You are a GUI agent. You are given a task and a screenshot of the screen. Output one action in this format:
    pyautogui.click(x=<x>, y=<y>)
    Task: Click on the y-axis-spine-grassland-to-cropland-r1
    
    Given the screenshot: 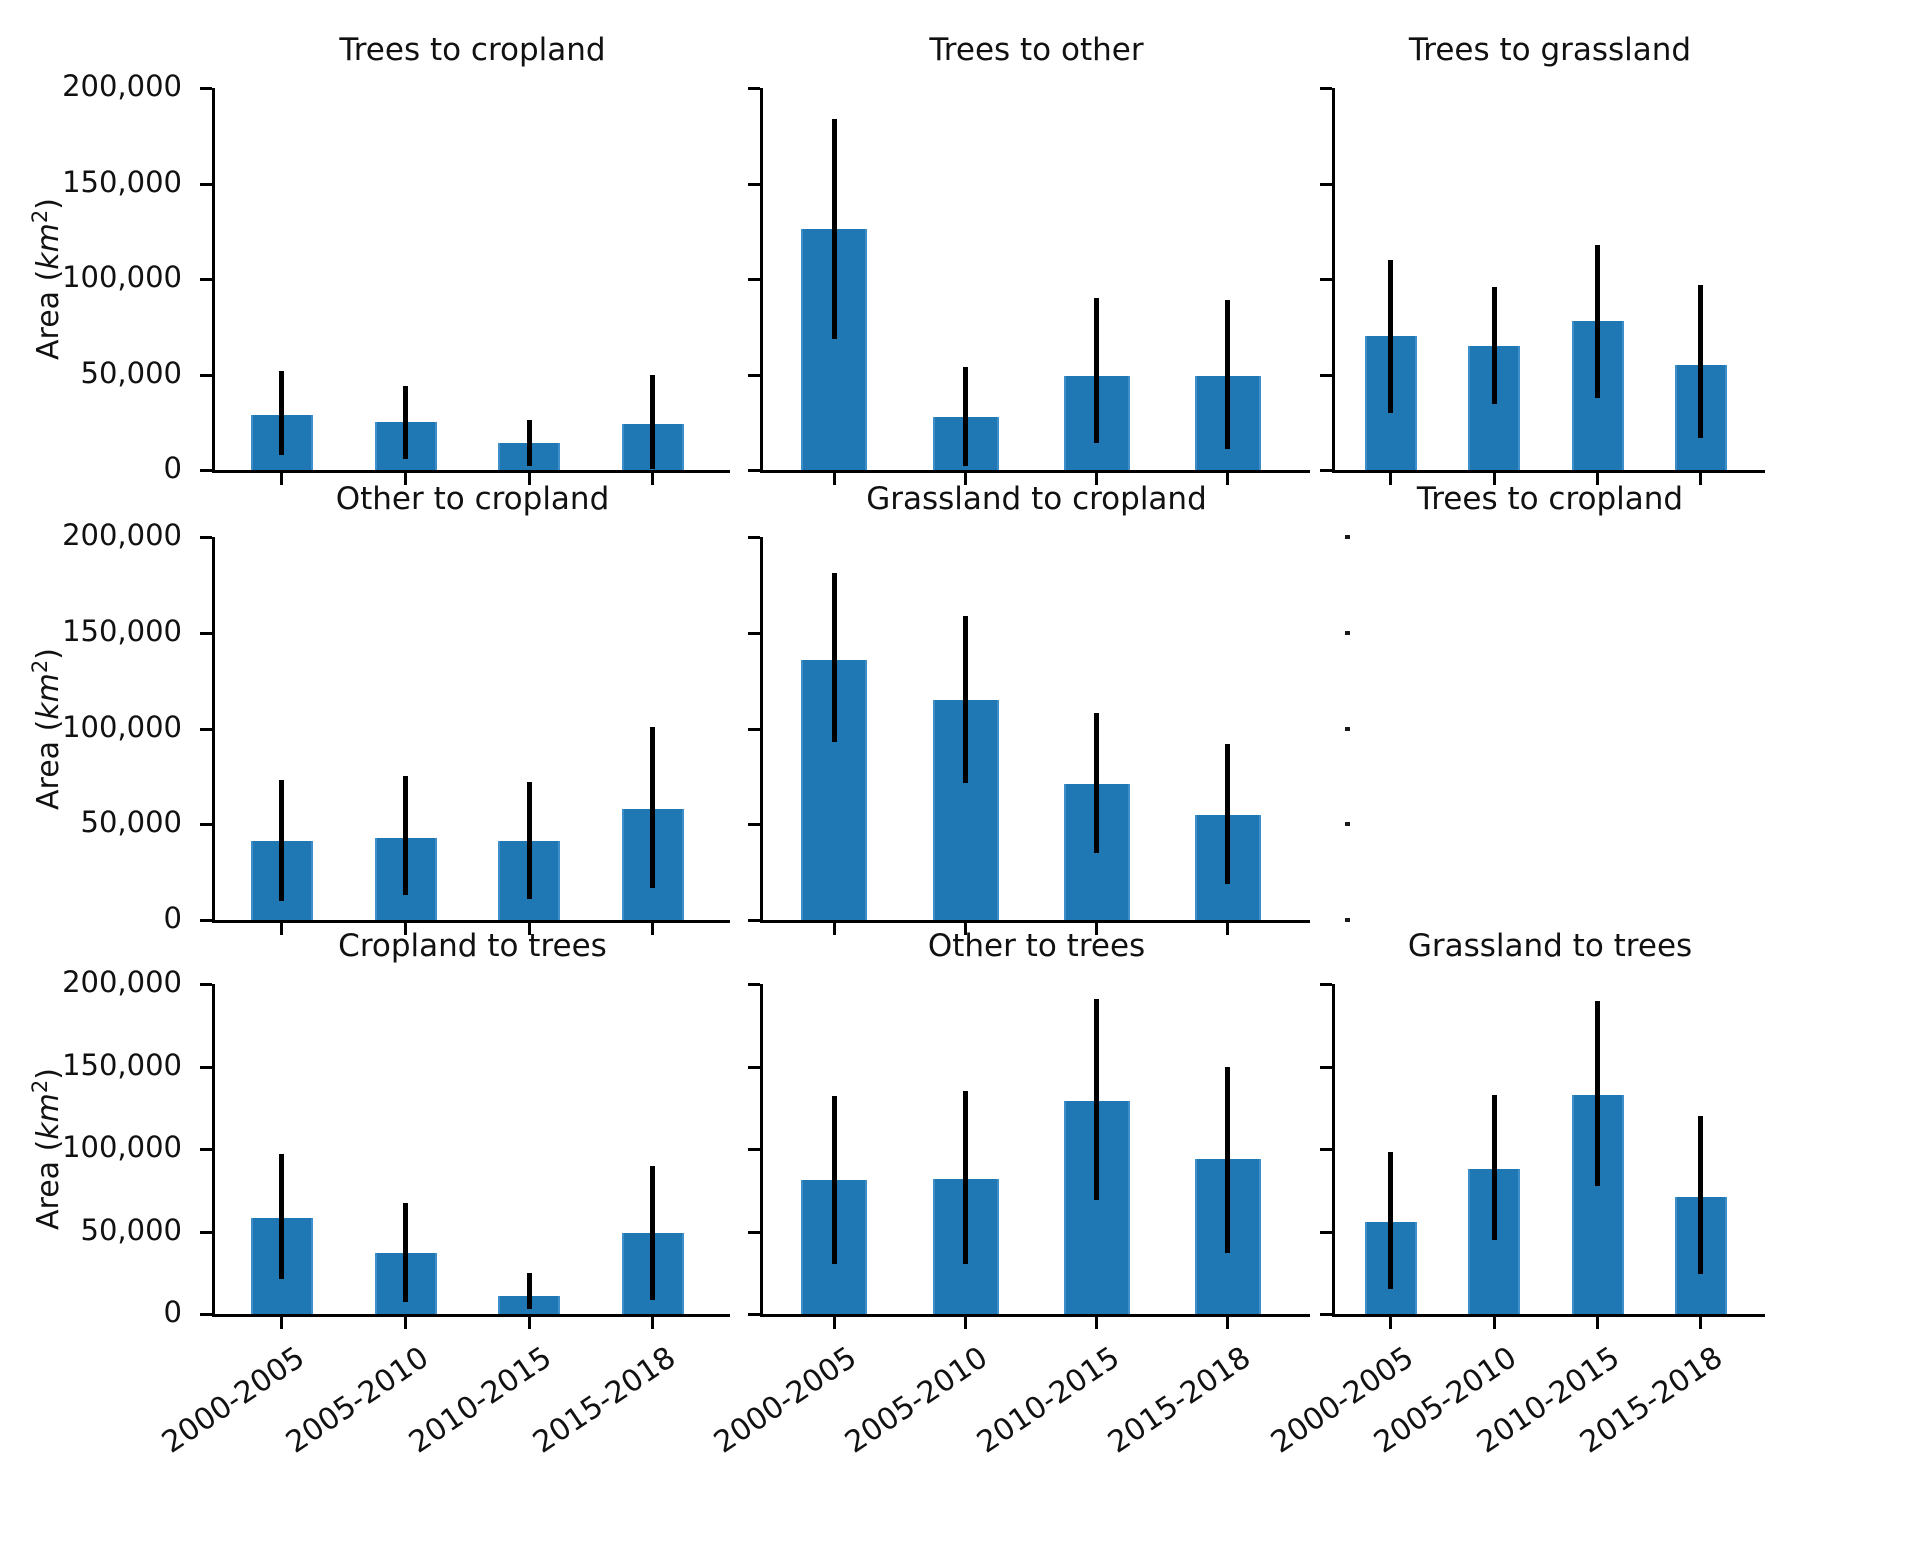 What is the action you would take?
    pyautogui.click(x=761, y=730)
    